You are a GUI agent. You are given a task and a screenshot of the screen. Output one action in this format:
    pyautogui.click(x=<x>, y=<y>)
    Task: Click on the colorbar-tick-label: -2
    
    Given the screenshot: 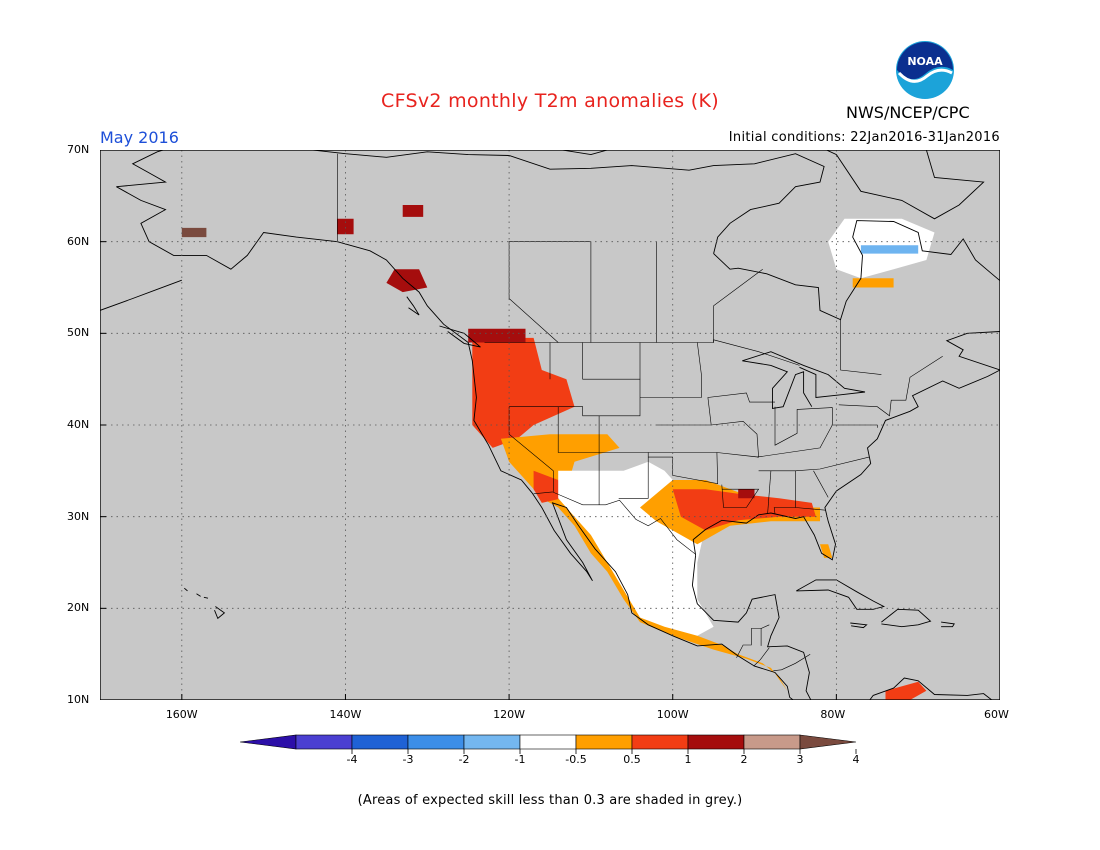 What is the action you would take?
    pyautogui.click(x=464, y=759)
    